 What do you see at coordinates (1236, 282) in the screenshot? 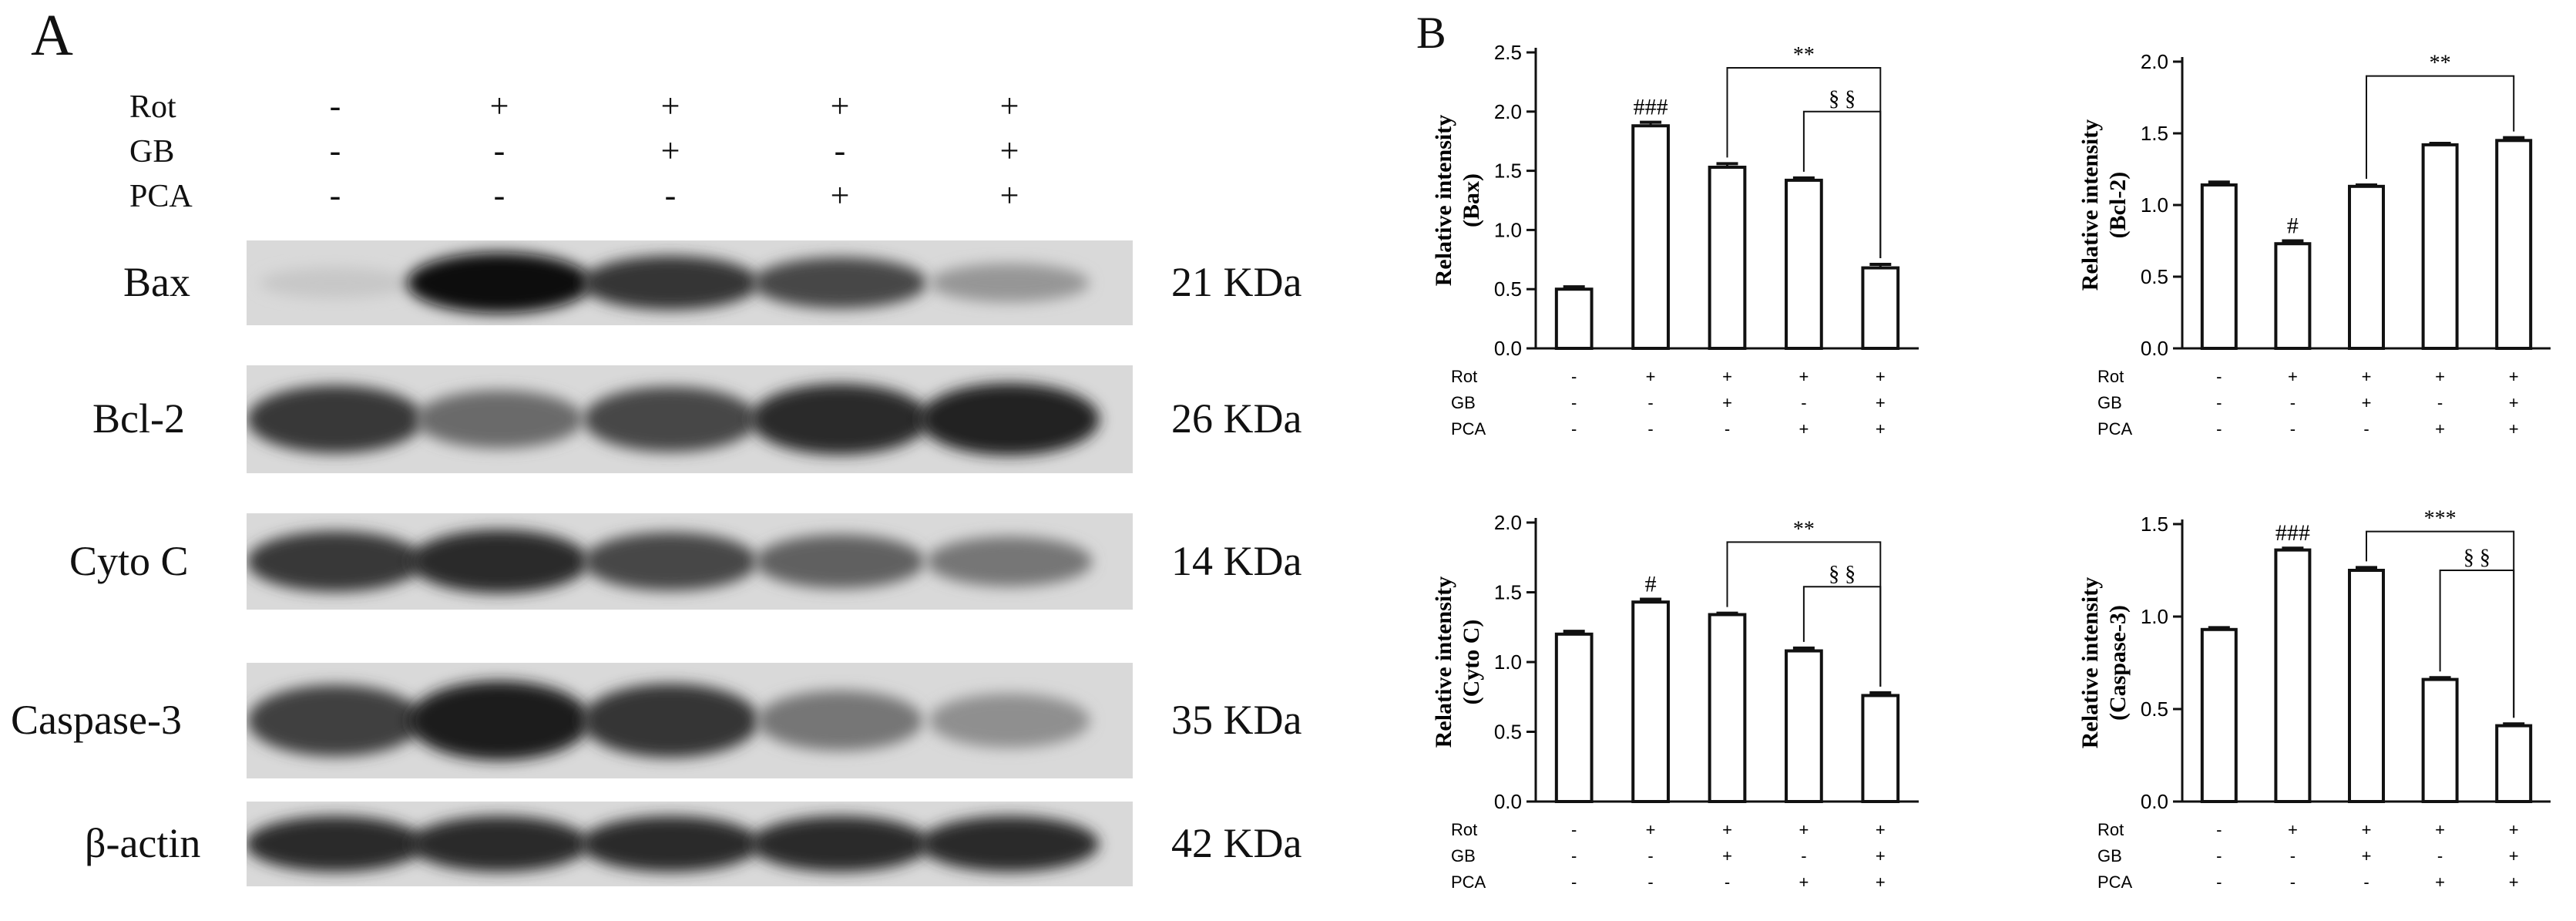
I see `blot-kda-label: 21 KDa` at bounding box center [1236, 282].